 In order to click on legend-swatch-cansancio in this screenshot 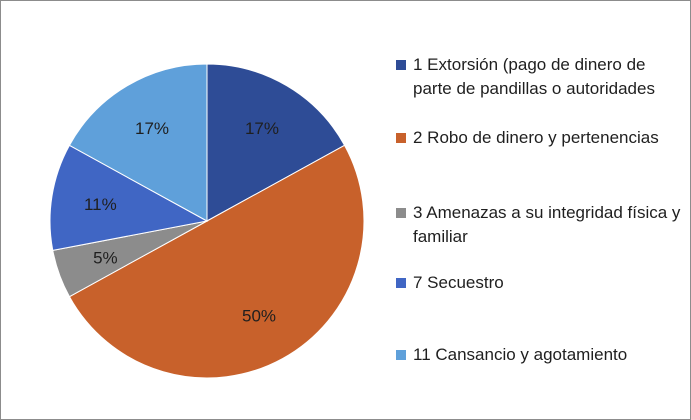, I will do `click(401, 355)`.